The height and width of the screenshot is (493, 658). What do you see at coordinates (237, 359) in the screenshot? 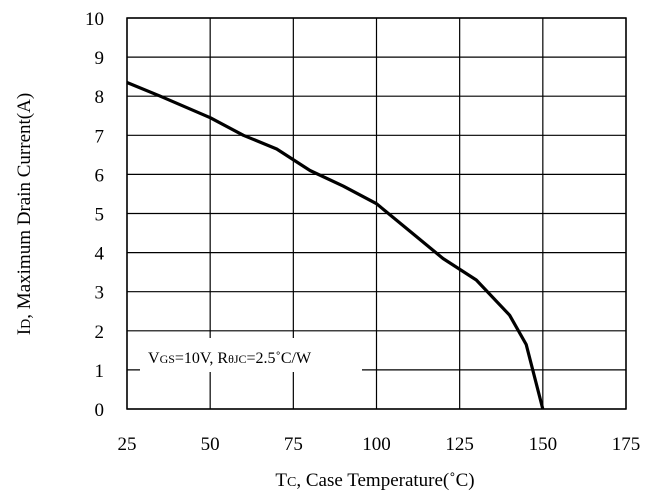
I see `annotation-subscript: θJC` at bounding box center [237, 359].